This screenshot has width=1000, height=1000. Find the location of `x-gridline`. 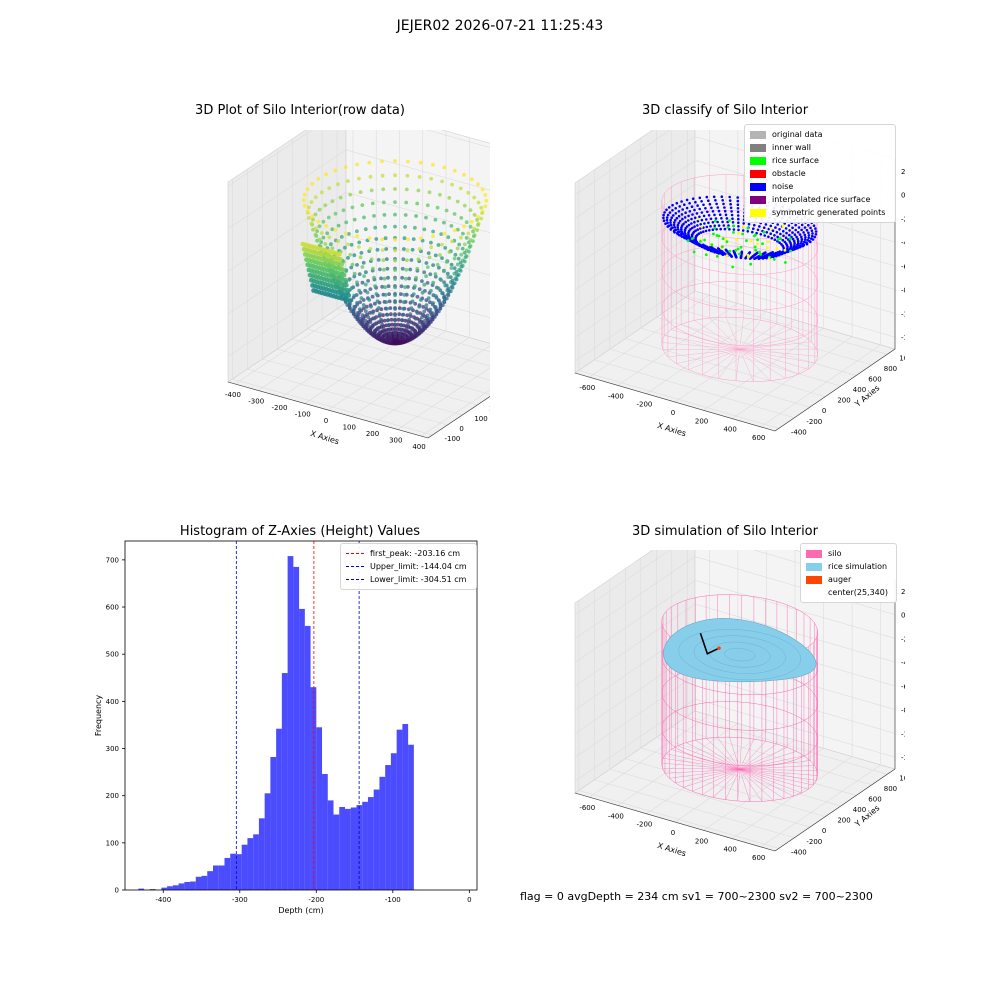

x-gridline is located at coordinates (387, 271).